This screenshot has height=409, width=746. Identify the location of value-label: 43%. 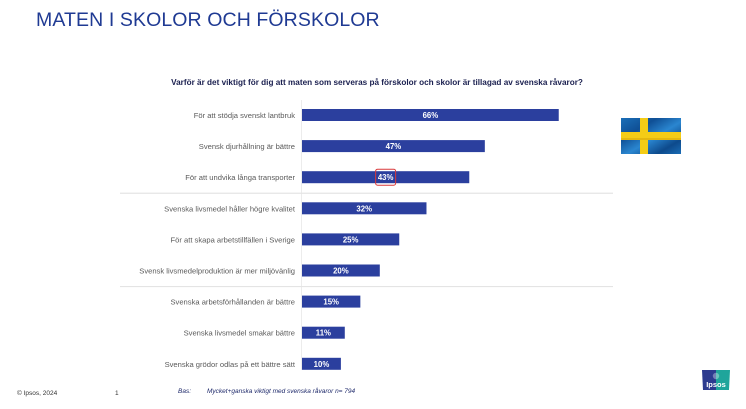
(386, 177).